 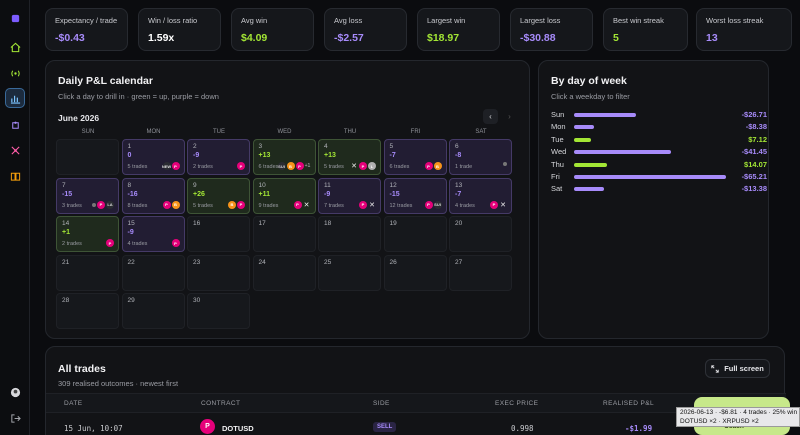 I want to click on calendar-day-cell: 5 -7 6 trades P B, so click(x=415, y=157).